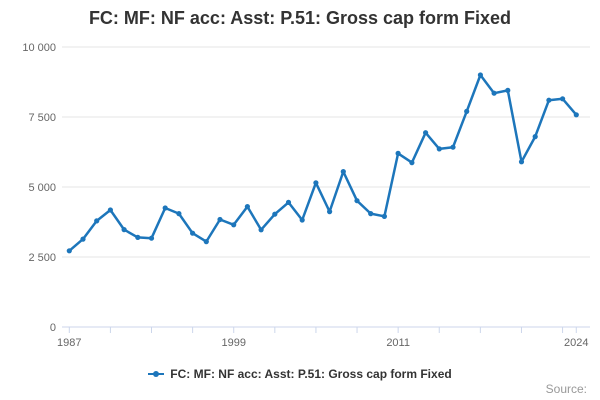 The width and height of the screenshot is (600, 400). I want to click on data-point-2019, so click(508, 90).